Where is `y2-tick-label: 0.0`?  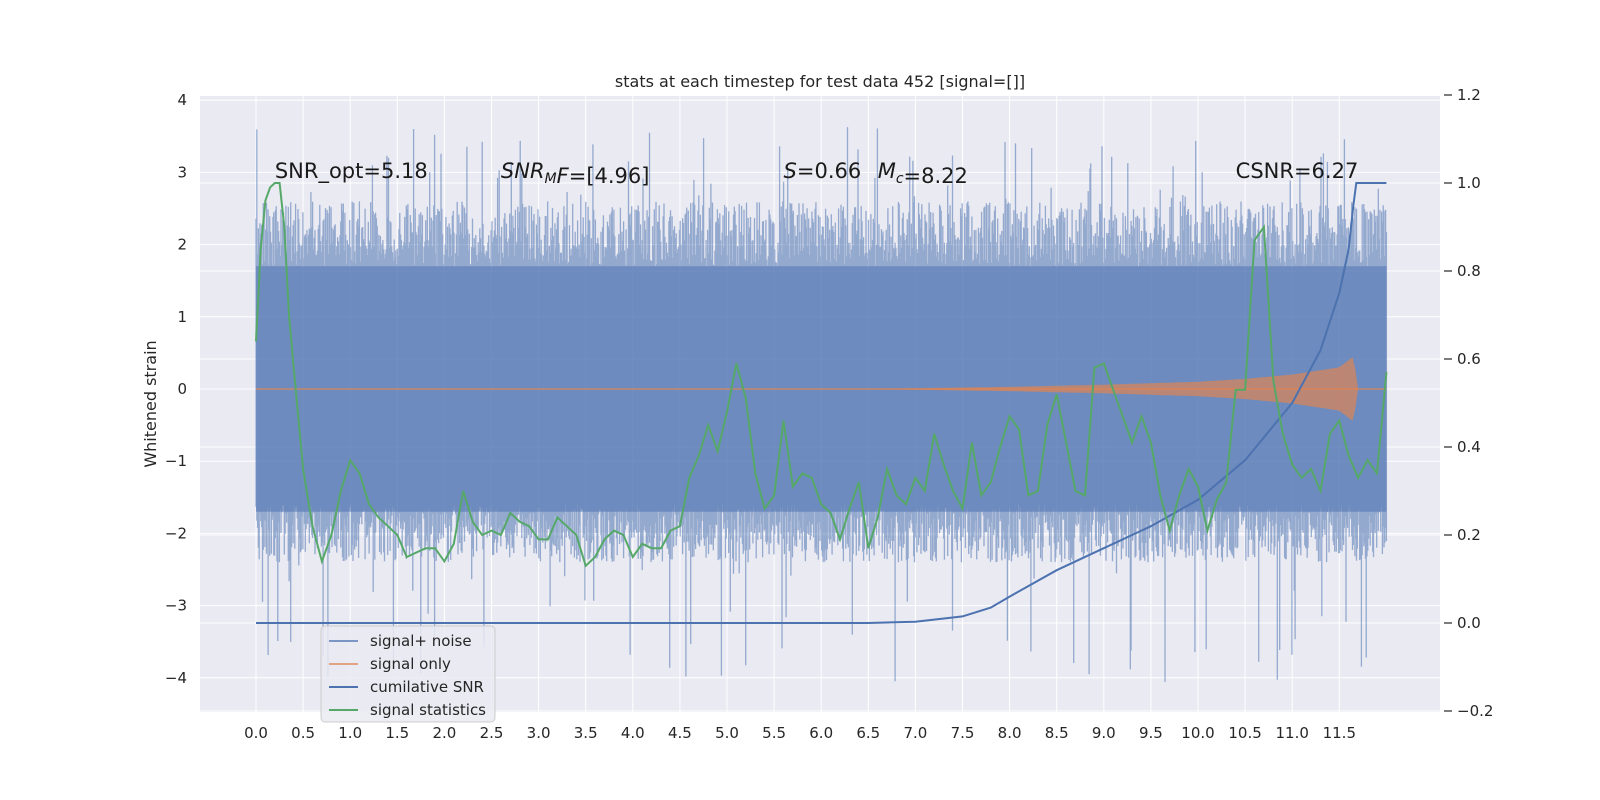 y2-tick-label: 0.0 is located at coordinates (1469, 623).